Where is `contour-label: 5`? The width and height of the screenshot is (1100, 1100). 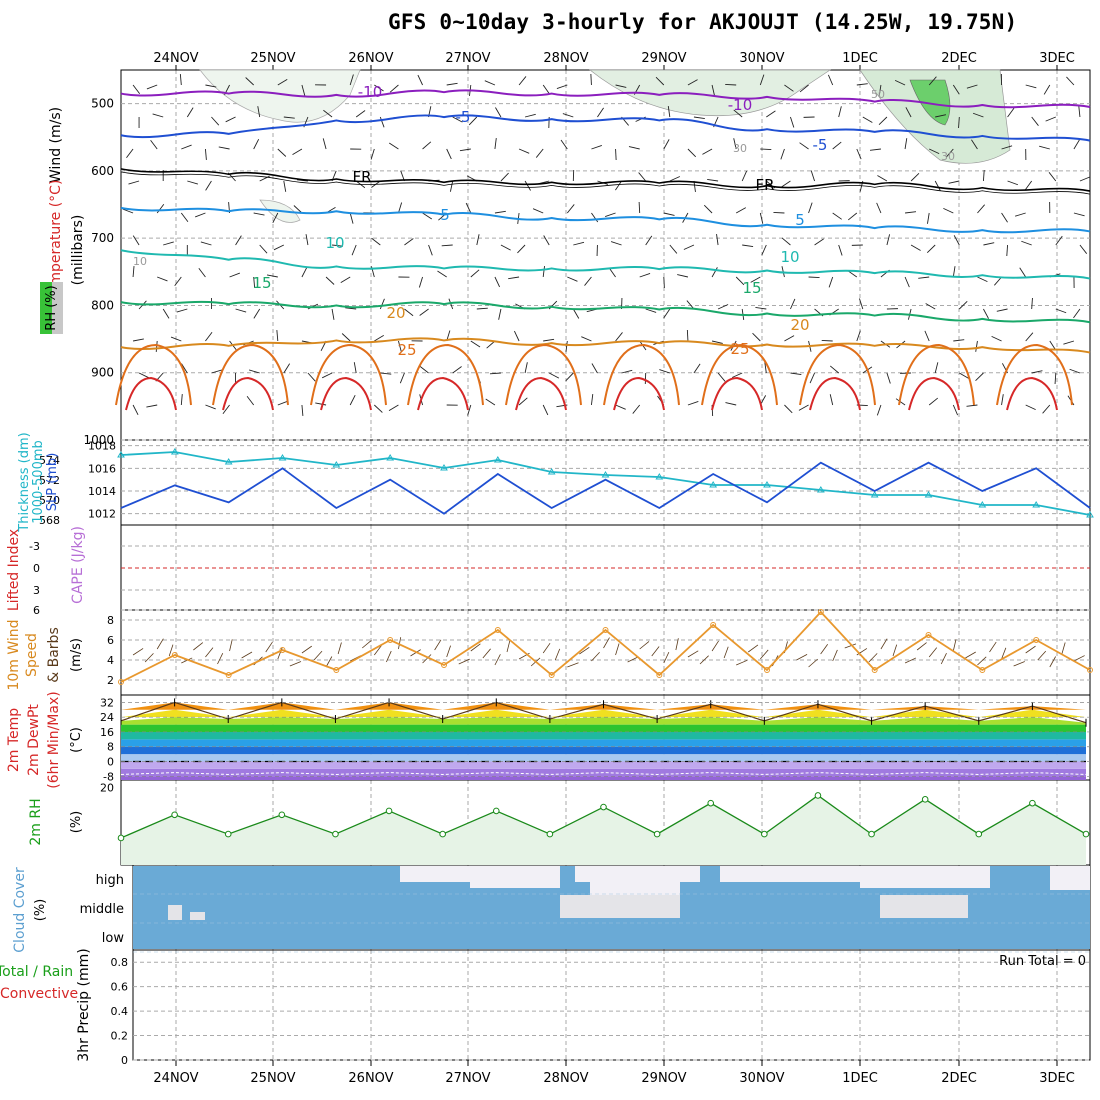
contour-label: 5 is located at coordinates (800, 220).